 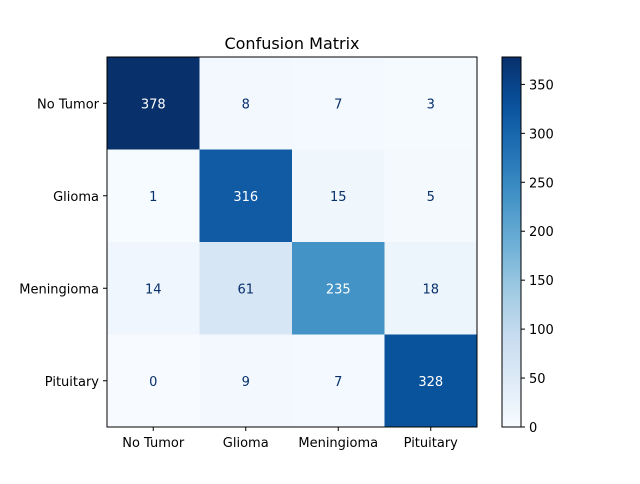 What do you see at coordinates (511, 242) in the screenshot?
I see `colorbar` at bounding box center [511, 242].